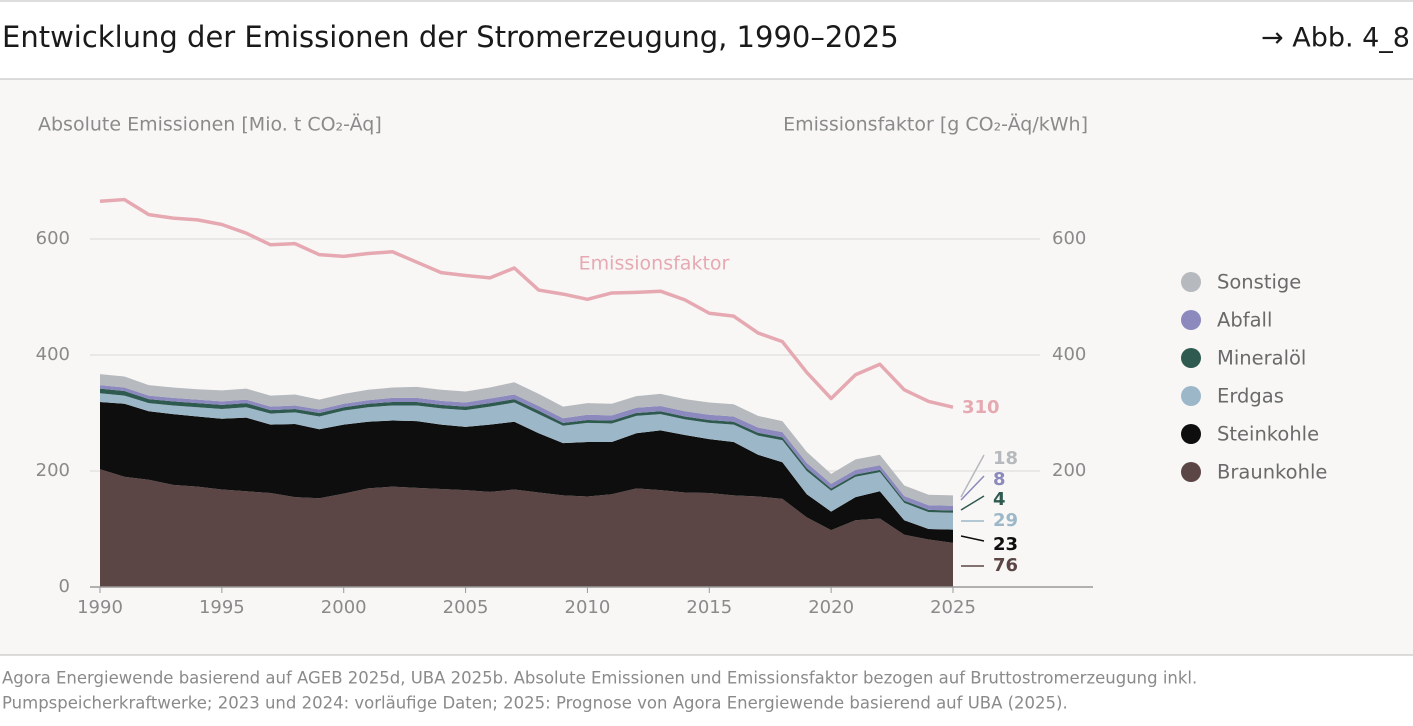 The height and width of the screenshot is (726, 1413). What do you see at coordinates (1335, 38) in the screenshot?
I see `figure-reference: → Abb. 4_8` at bounding box center [1335, 38].